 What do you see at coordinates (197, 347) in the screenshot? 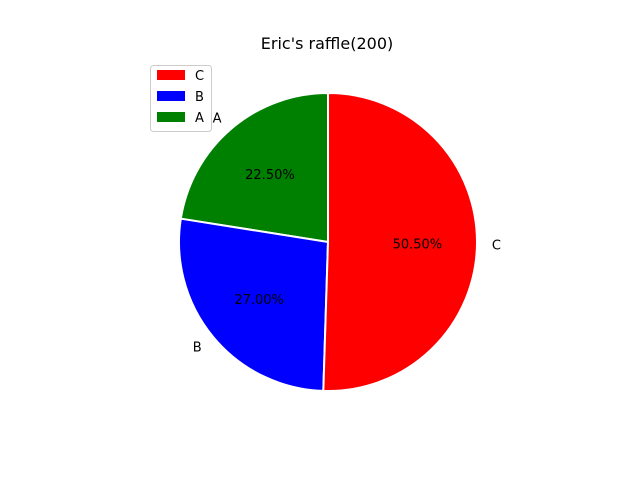
I see `slice-label-b: B` at bounding box center [197, 347].